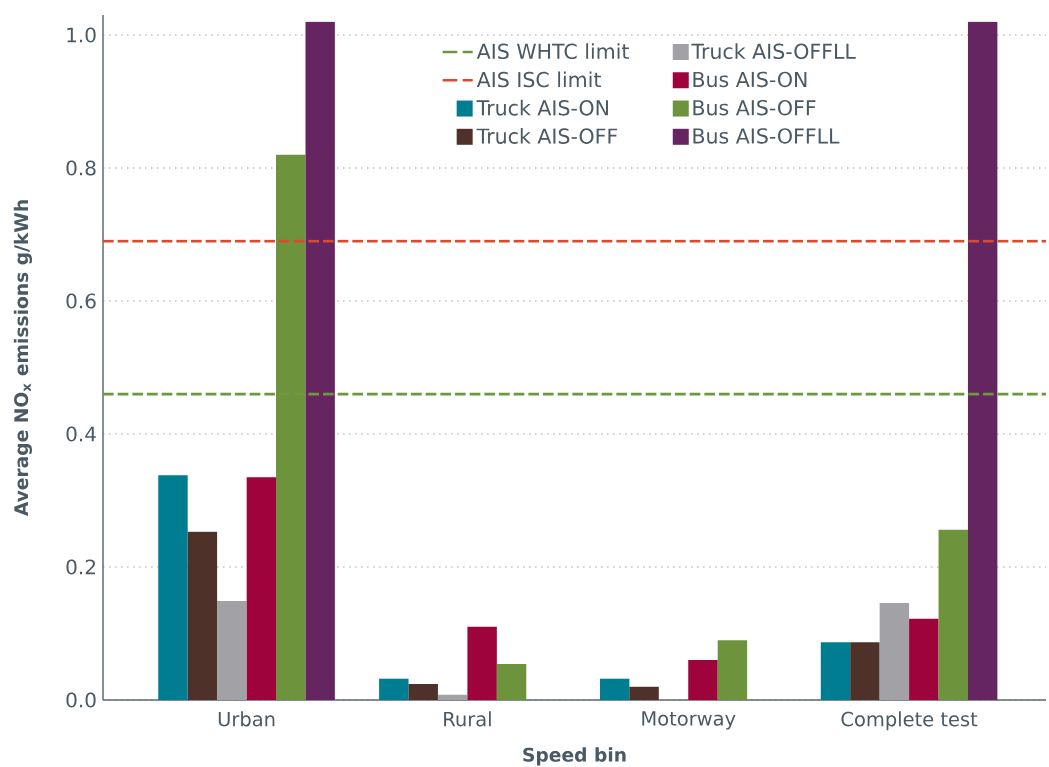  Describe the element at coordinates (754, 107) in the screenshot. I see `legend-label: Bus AIS-OFF` at that location.